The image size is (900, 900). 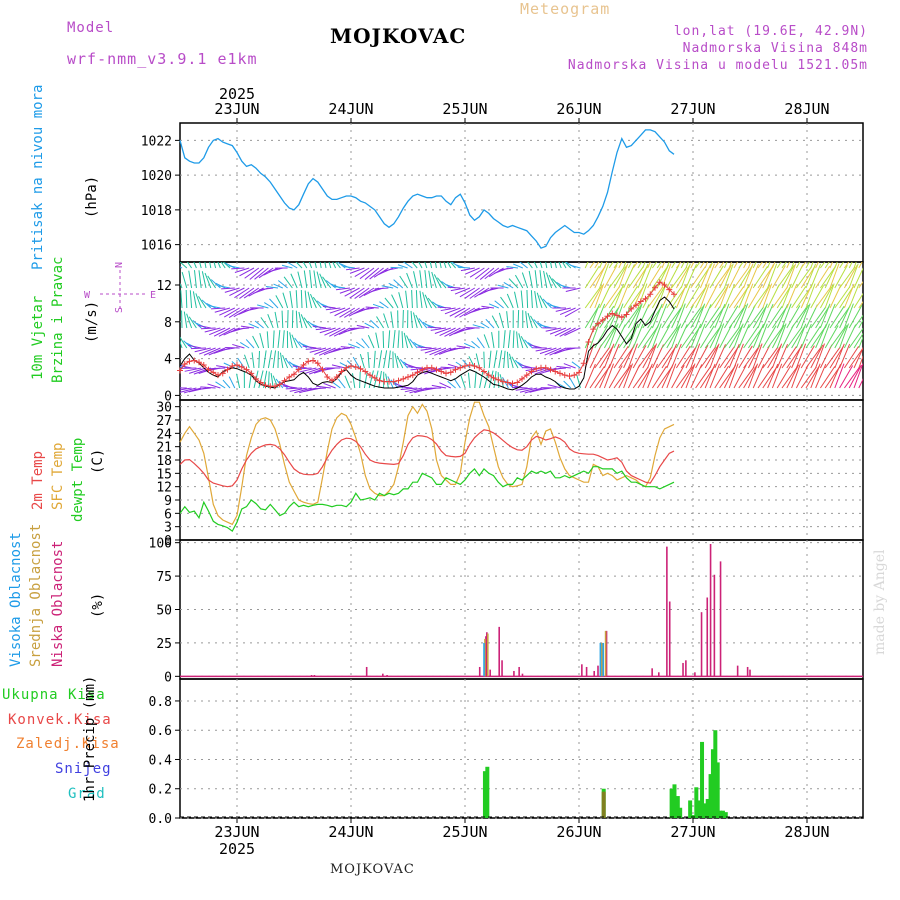 I want to click on tick-label-temp: 24, so click(x=164, y=434).